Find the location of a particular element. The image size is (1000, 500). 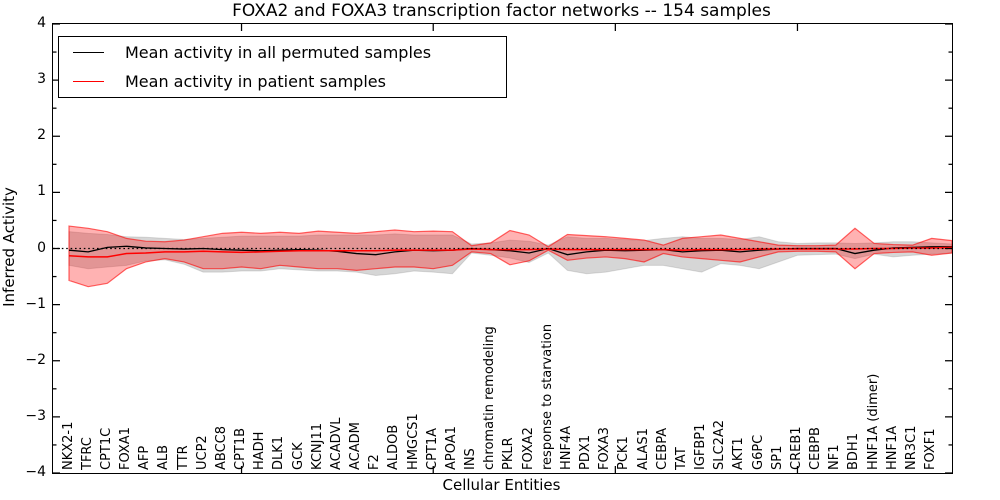

x-category-label: HMGCS1 is located at coordinates (413, 441).